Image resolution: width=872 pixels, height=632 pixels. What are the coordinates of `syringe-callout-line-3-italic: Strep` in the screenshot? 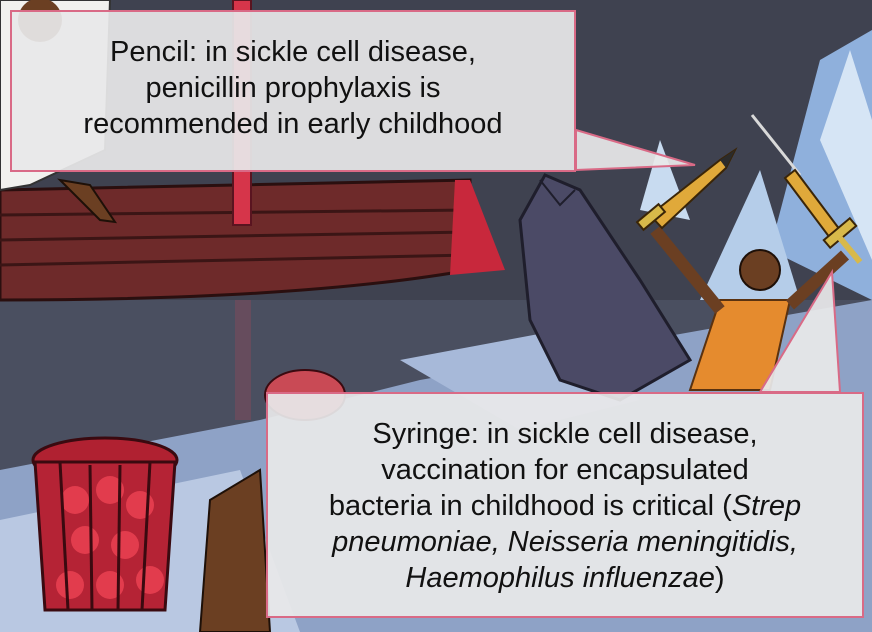 It's located at (766, 506).